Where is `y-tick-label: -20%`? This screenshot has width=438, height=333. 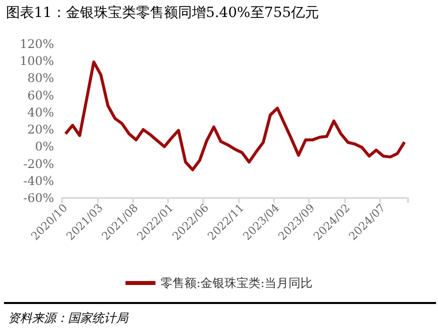 y-tick-label: -20% is located at coordinates (38, 163).